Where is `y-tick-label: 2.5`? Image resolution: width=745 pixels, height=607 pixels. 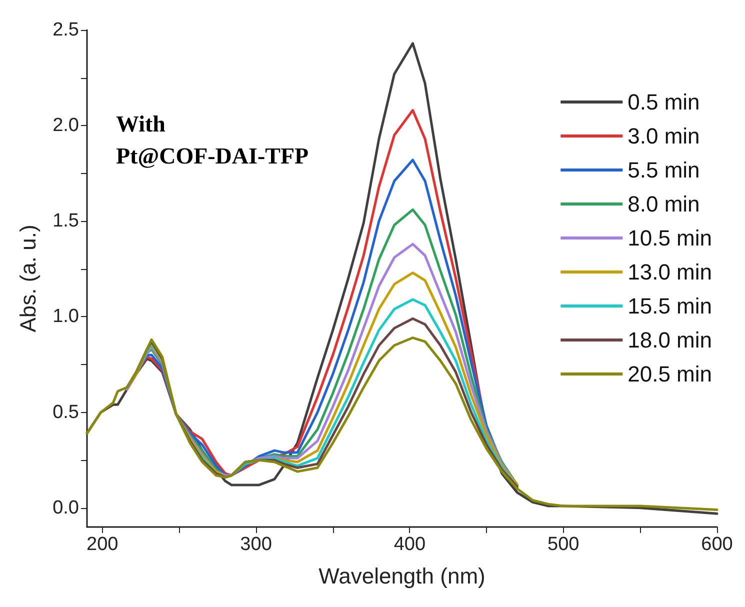
y-tick-label: 2.5 is located at coordinates (65, 30).